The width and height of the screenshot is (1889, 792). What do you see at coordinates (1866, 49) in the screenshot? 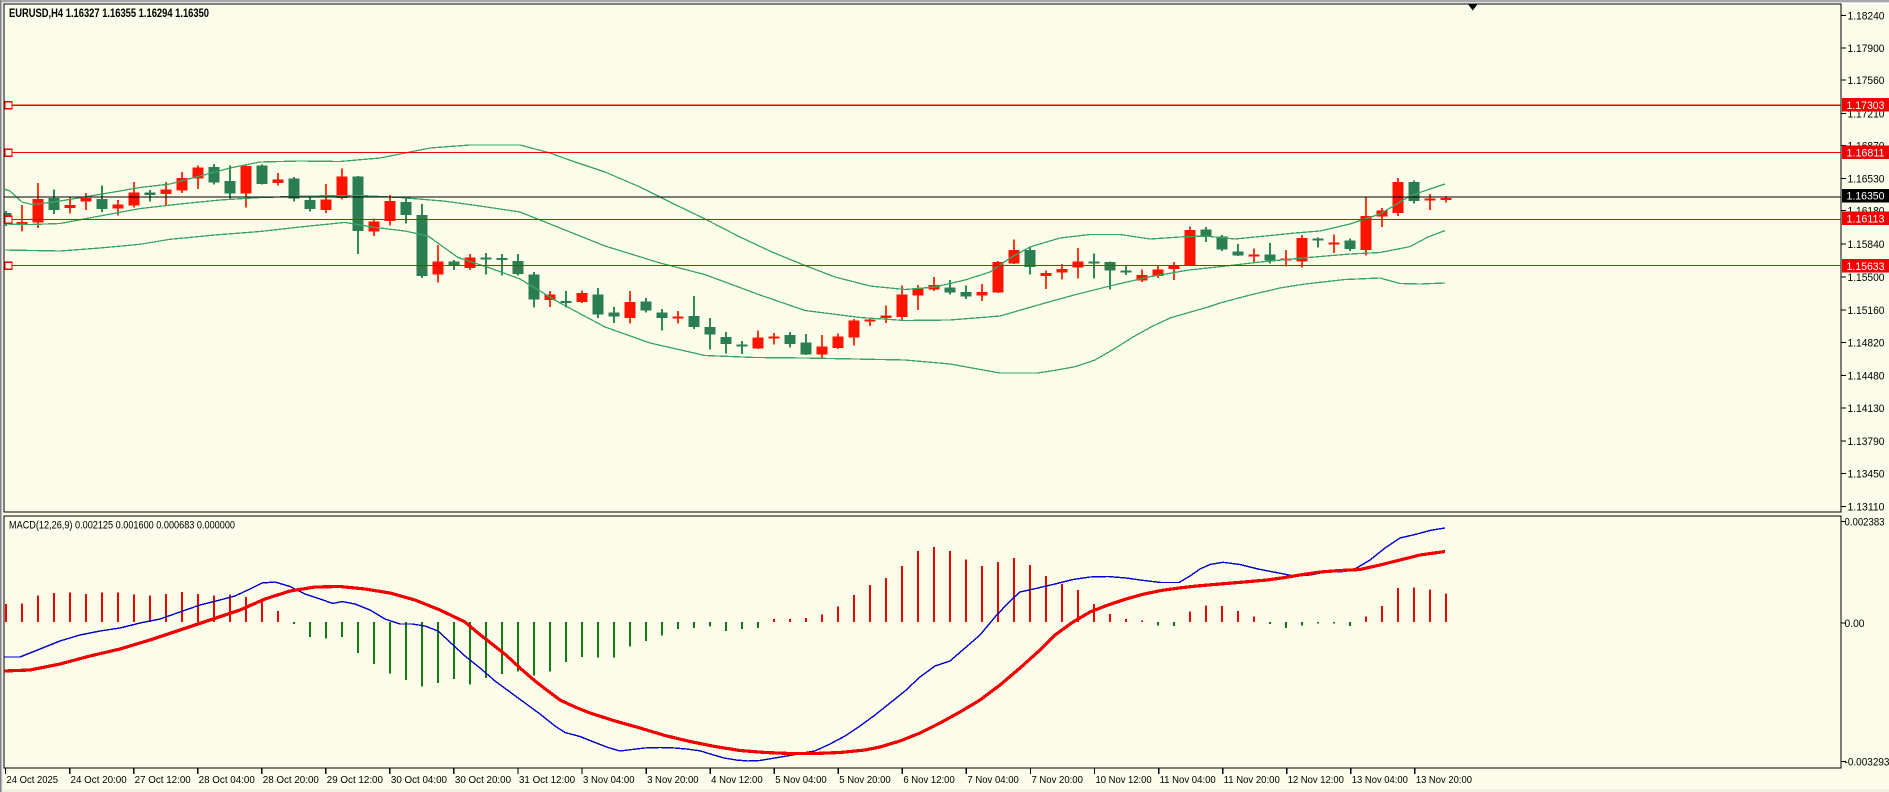
I see `svg-text: 1.17900` at bounding box center [1866, 49].